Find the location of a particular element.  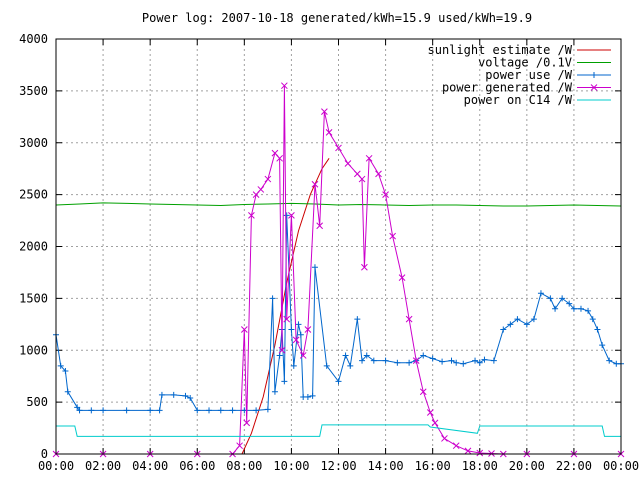

y-tick-label: 2000 is located at coordinates (33, 247).